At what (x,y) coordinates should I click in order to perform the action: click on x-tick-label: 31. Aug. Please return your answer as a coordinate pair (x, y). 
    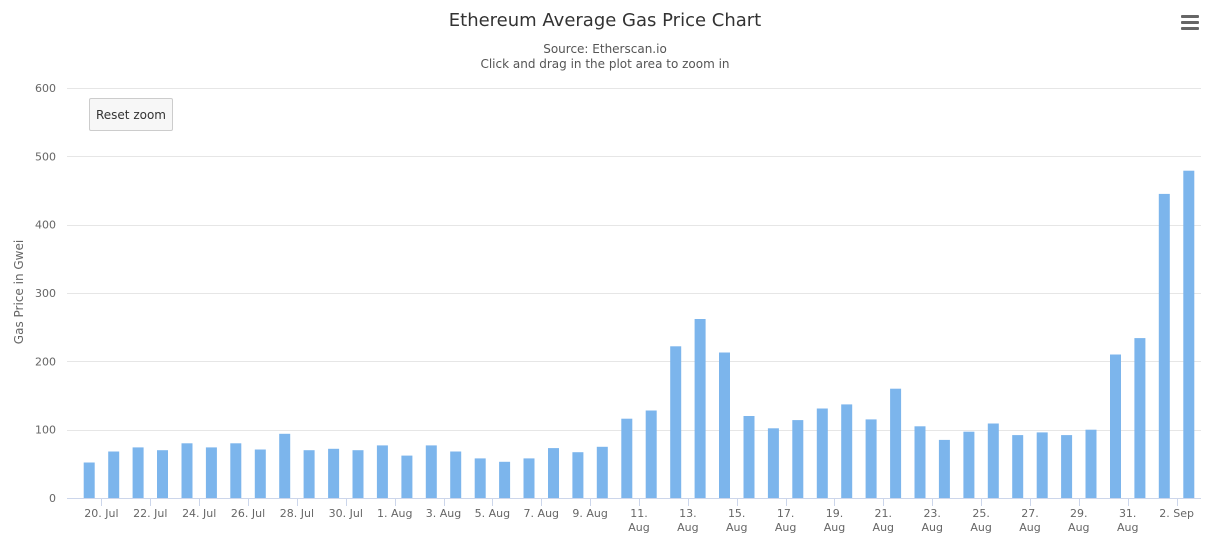
    Looking at the image, I should click on (1127, 520).